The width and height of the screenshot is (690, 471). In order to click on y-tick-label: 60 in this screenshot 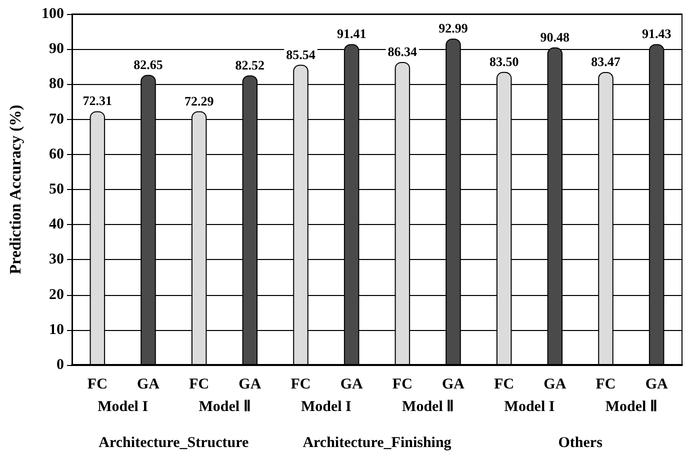, I will do `click(56, 154)`.